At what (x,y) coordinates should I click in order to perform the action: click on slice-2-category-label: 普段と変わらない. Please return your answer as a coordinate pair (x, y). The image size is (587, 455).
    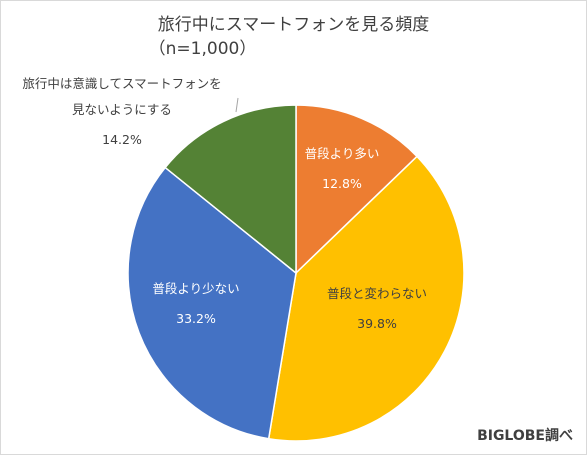
    Looking at the image, I should click on (377, 293).